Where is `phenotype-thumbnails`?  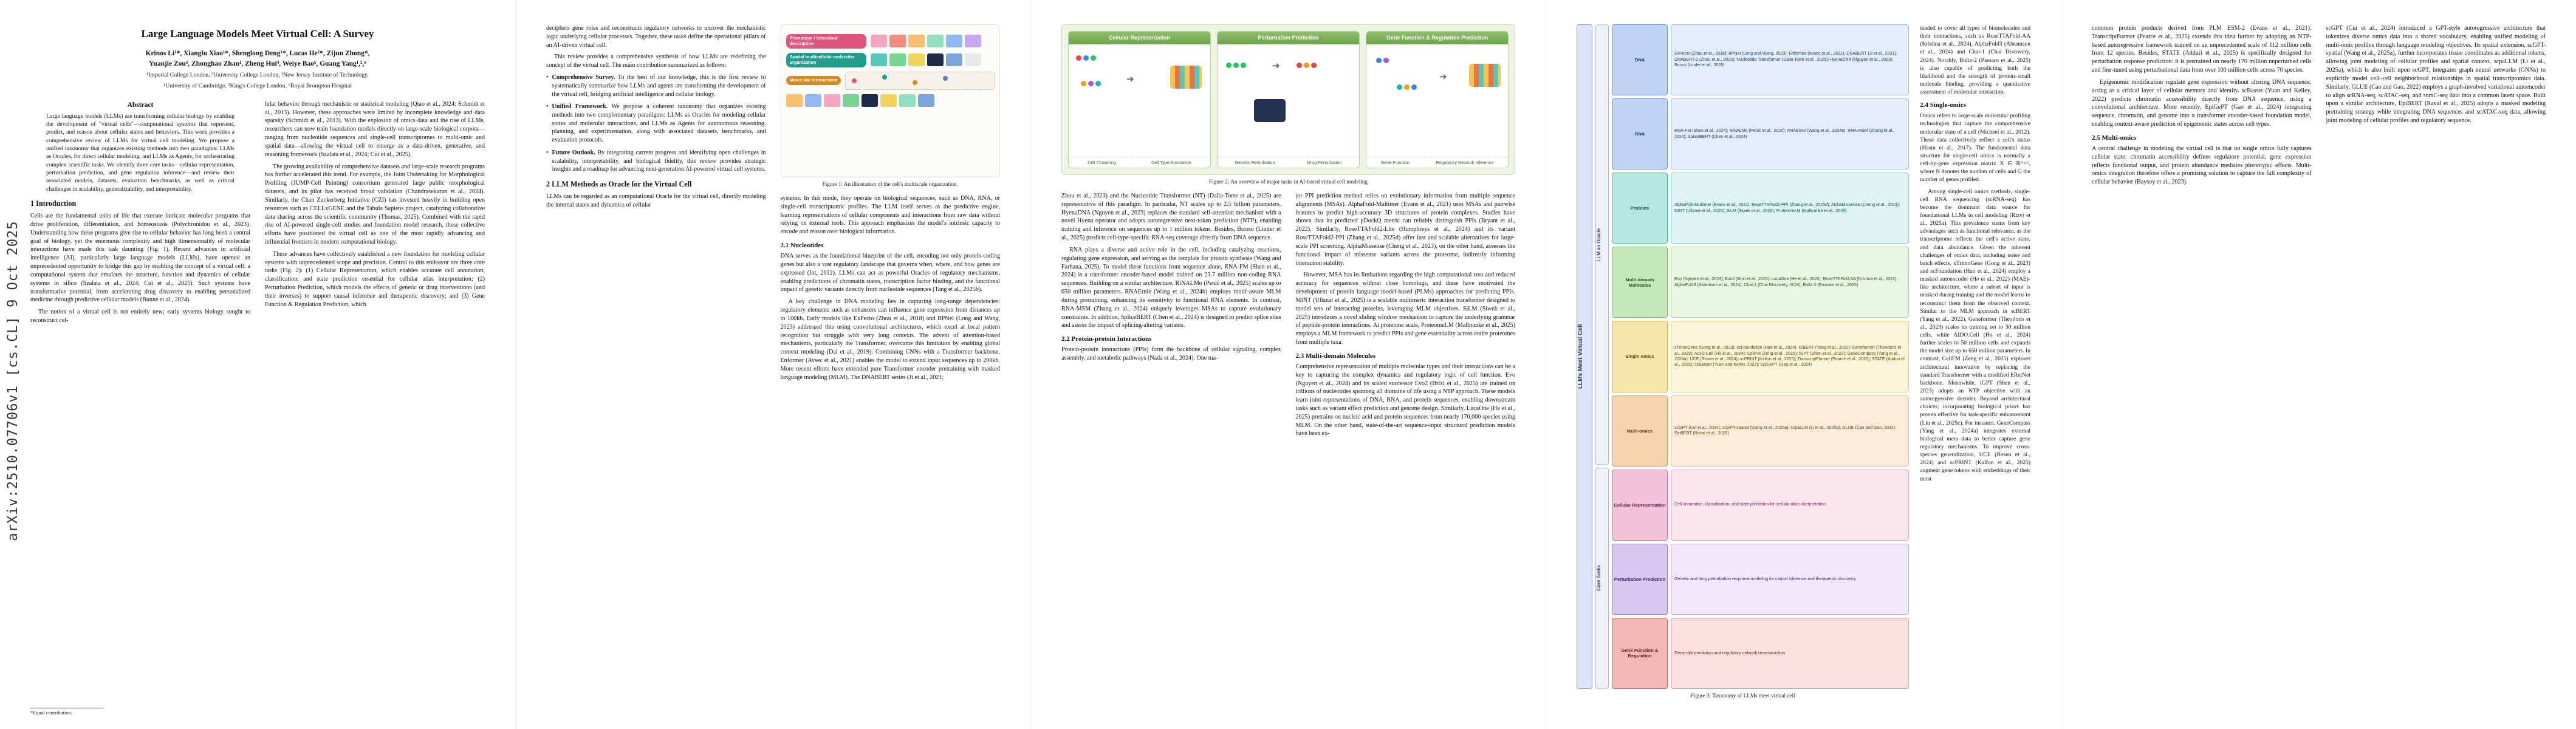
phenotype-thumbnails is located at coordinates (932, 42).